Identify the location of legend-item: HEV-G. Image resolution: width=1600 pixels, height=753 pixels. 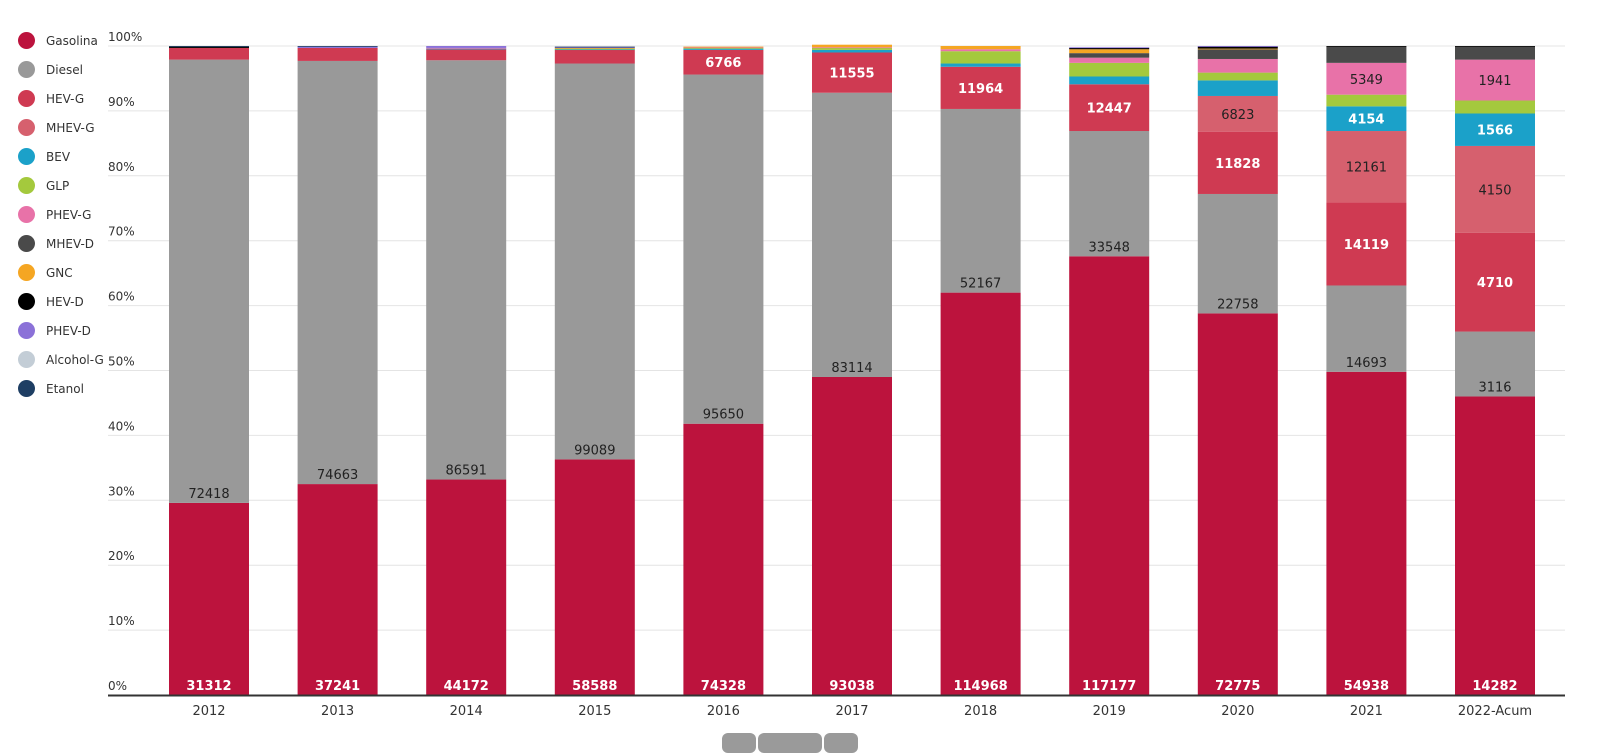
(61, 98).